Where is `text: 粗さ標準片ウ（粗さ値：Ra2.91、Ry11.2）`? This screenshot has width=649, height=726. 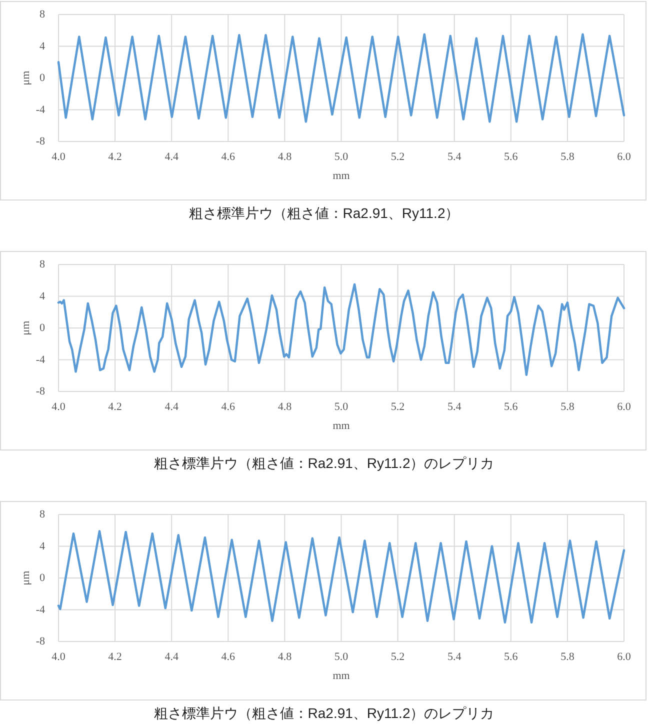
text: 粗さ標準片ウ（粗さ値：Ra2.91、Ry11.2） is located at coordinates (324, 213).